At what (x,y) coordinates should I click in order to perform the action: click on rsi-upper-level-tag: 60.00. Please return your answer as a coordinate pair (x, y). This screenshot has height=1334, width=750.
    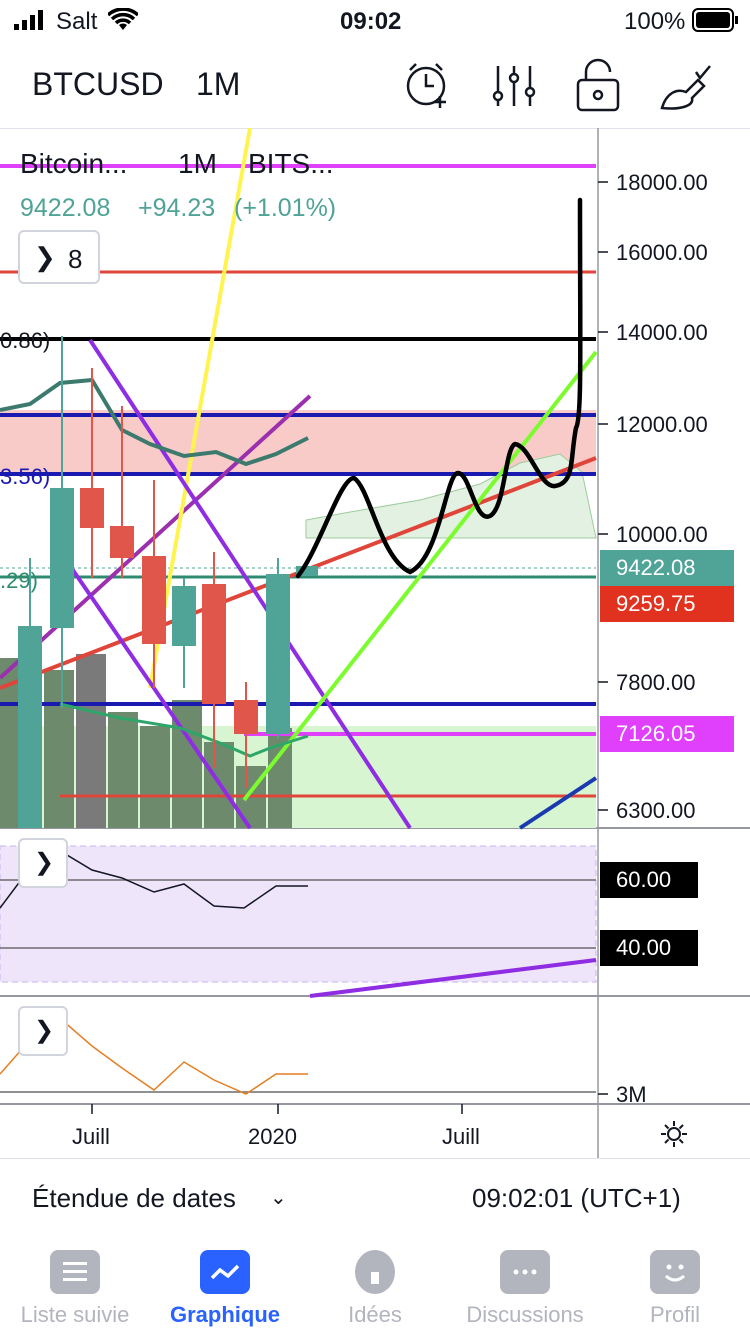
    Looking at the image, I should click on (649, 880).